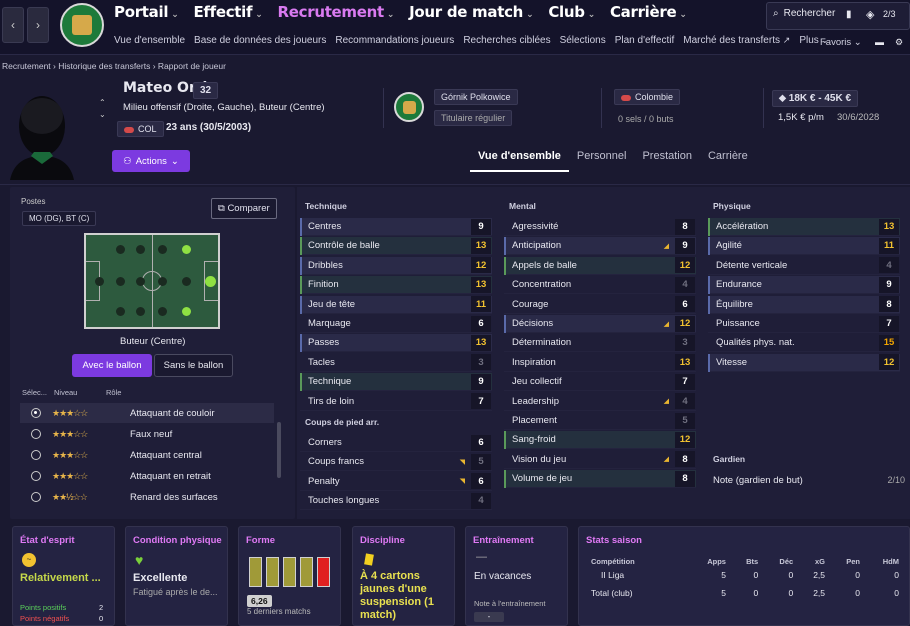 The height and width of the screenshot is (626, 910). Describe the element at coordinates (804, 304) in the screenshot. I see `attribute-row: Équilibre 8` at that location.